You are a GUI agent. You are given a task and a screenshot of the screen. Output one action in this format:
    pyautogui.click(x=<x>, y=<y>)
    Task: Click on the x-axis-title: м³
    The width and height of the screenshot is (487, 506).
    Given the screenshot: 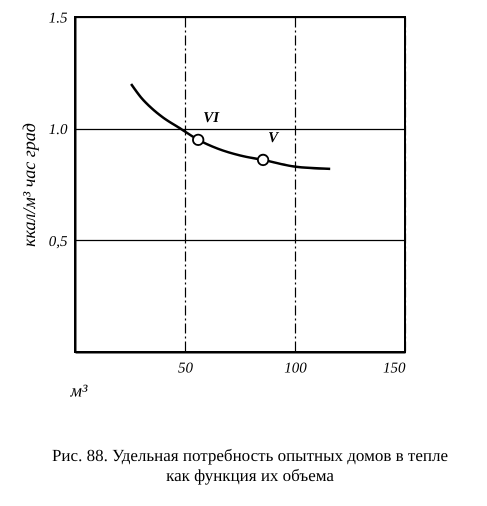 What is the action you would take?
    pyautogui.click(x=79, y=390)
    